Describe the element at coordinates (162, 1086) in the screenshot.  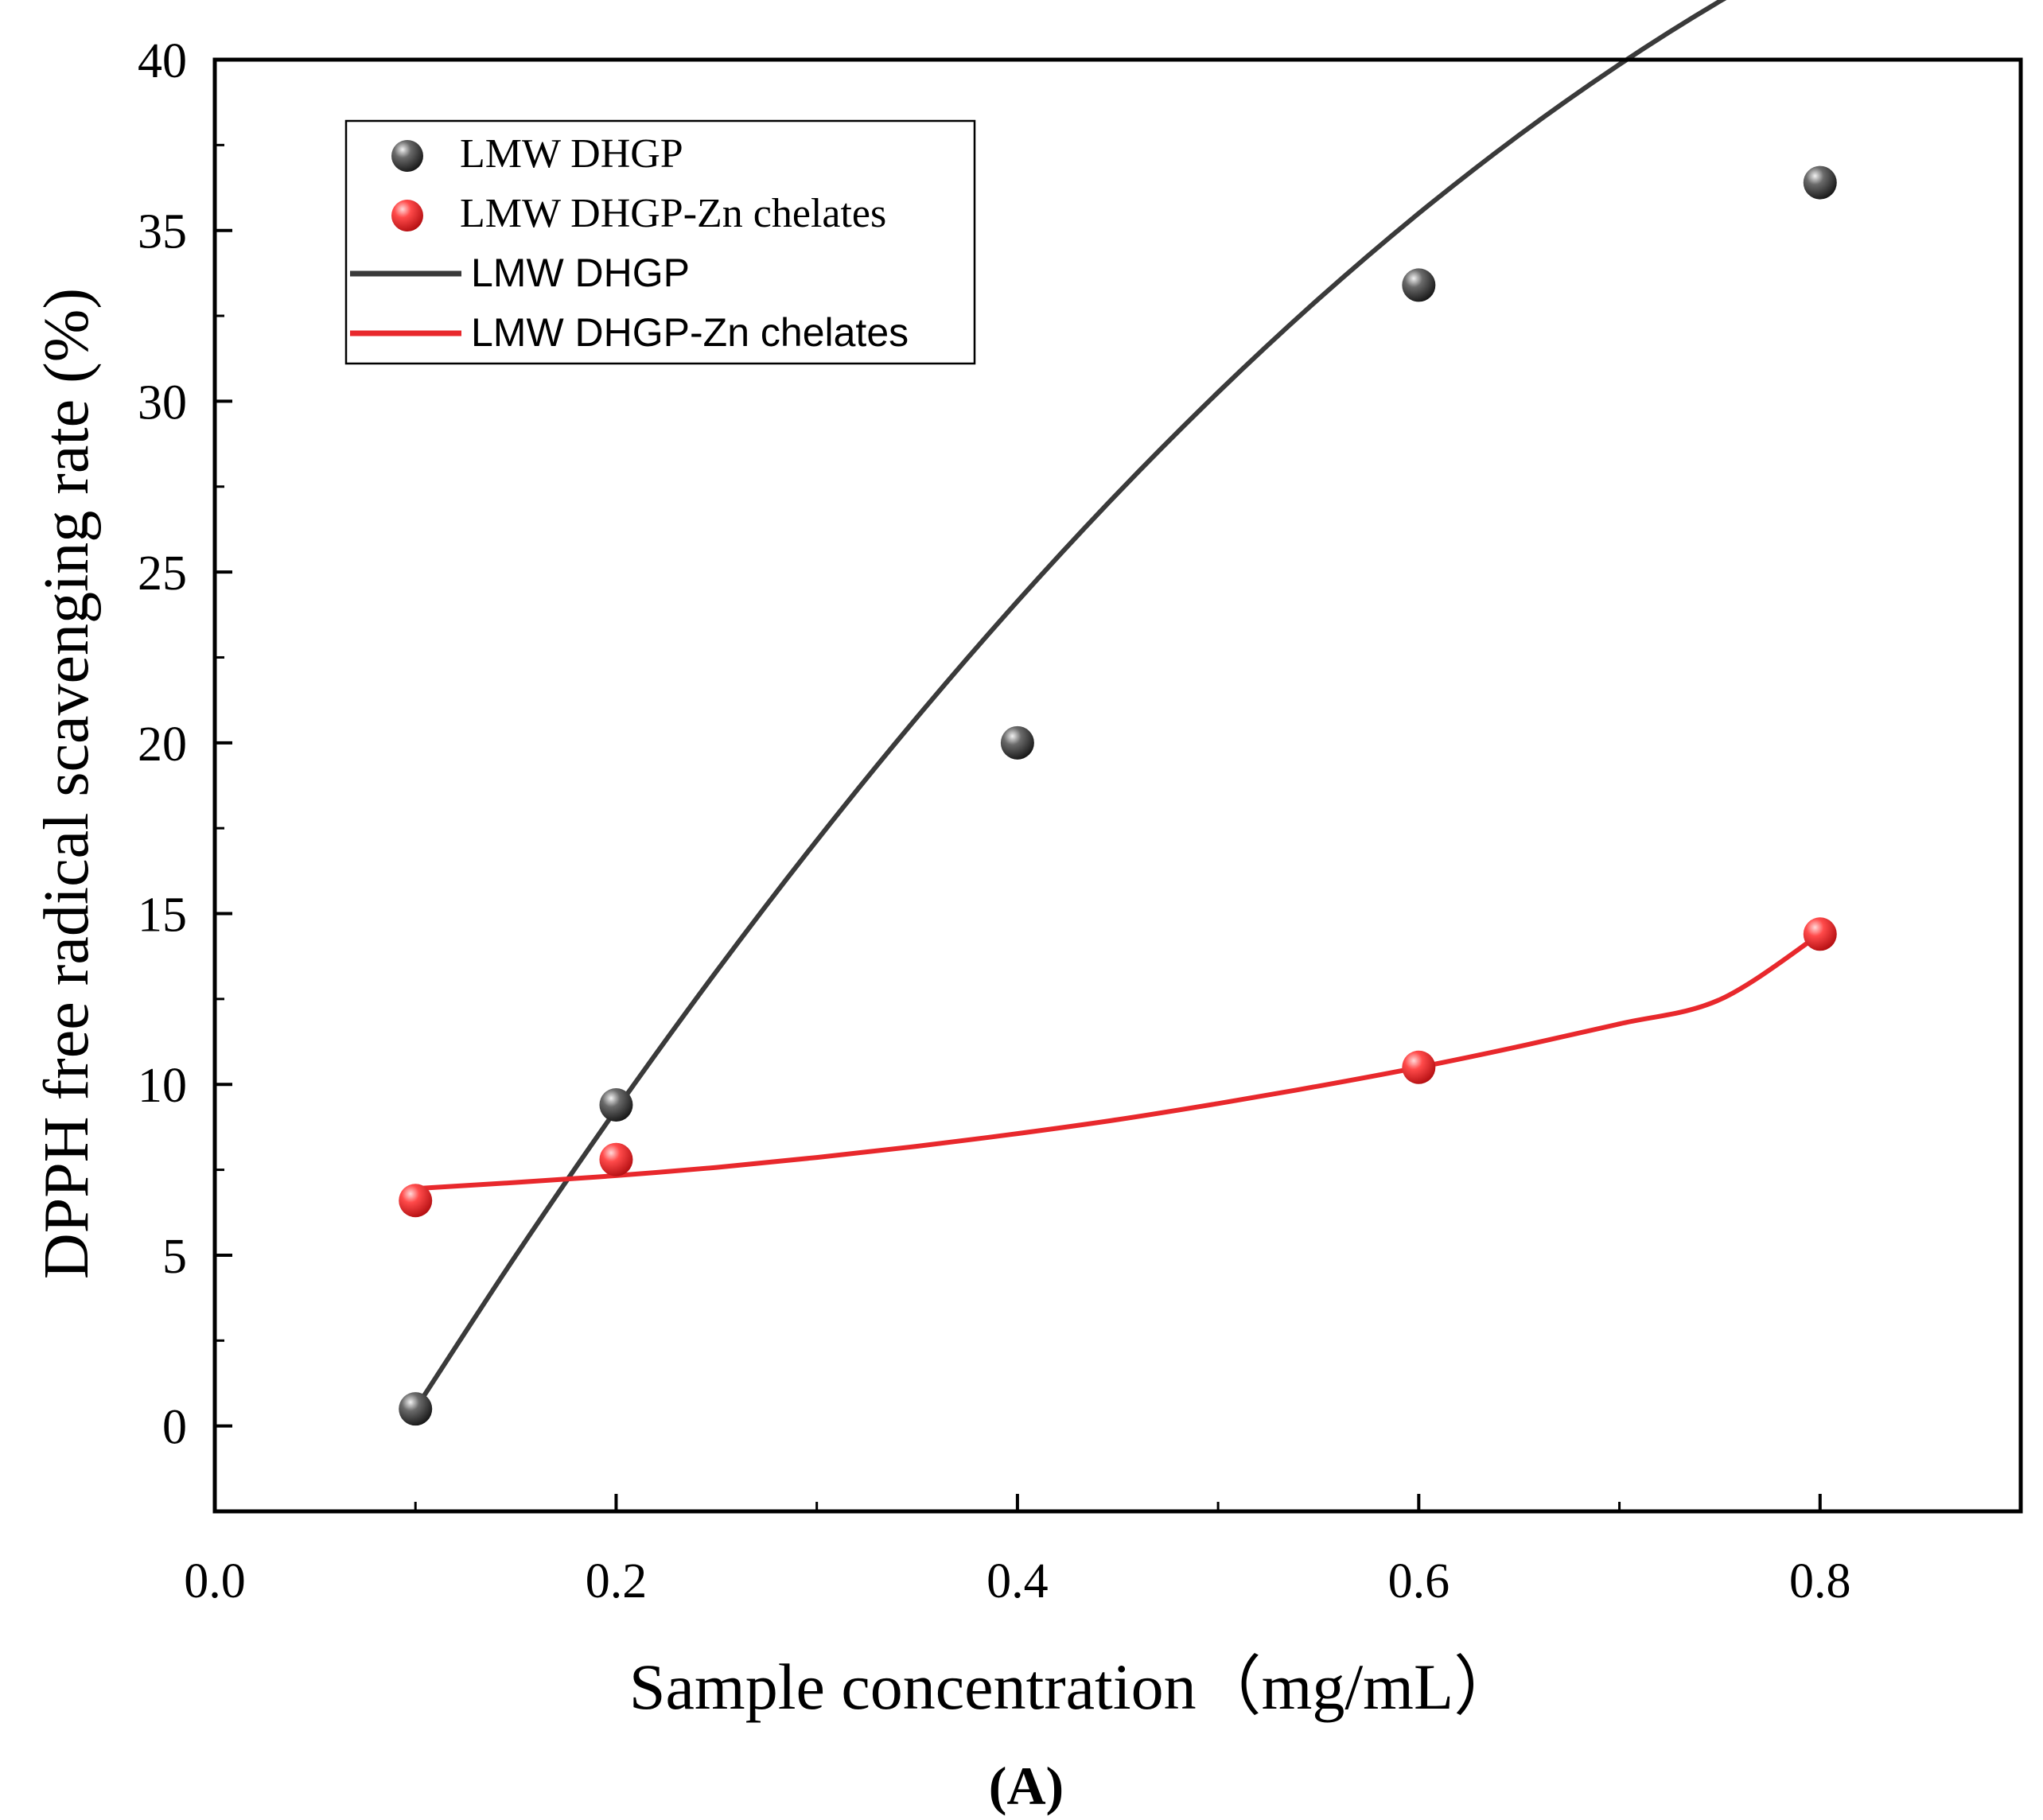
I see `y-tick-label: 10` at that location.